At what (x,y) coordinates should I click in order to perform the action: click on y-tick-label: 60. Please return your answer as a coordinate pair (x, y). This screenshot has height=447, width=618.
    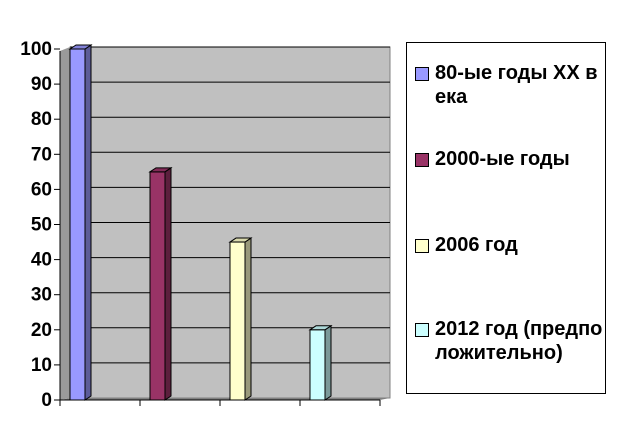
    Looking at the image, I should click on (41, 189).